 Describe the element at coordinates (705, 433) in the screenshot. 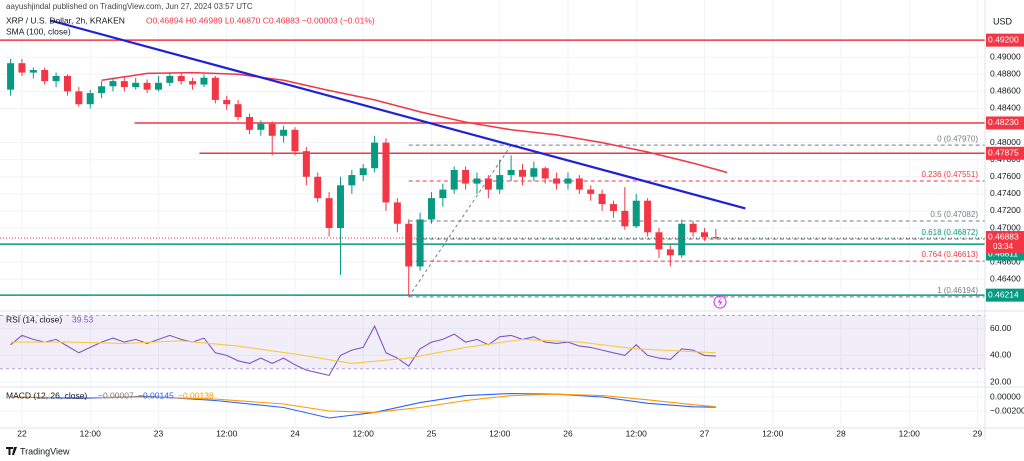

I see `x-tick-label: 27` at that location.